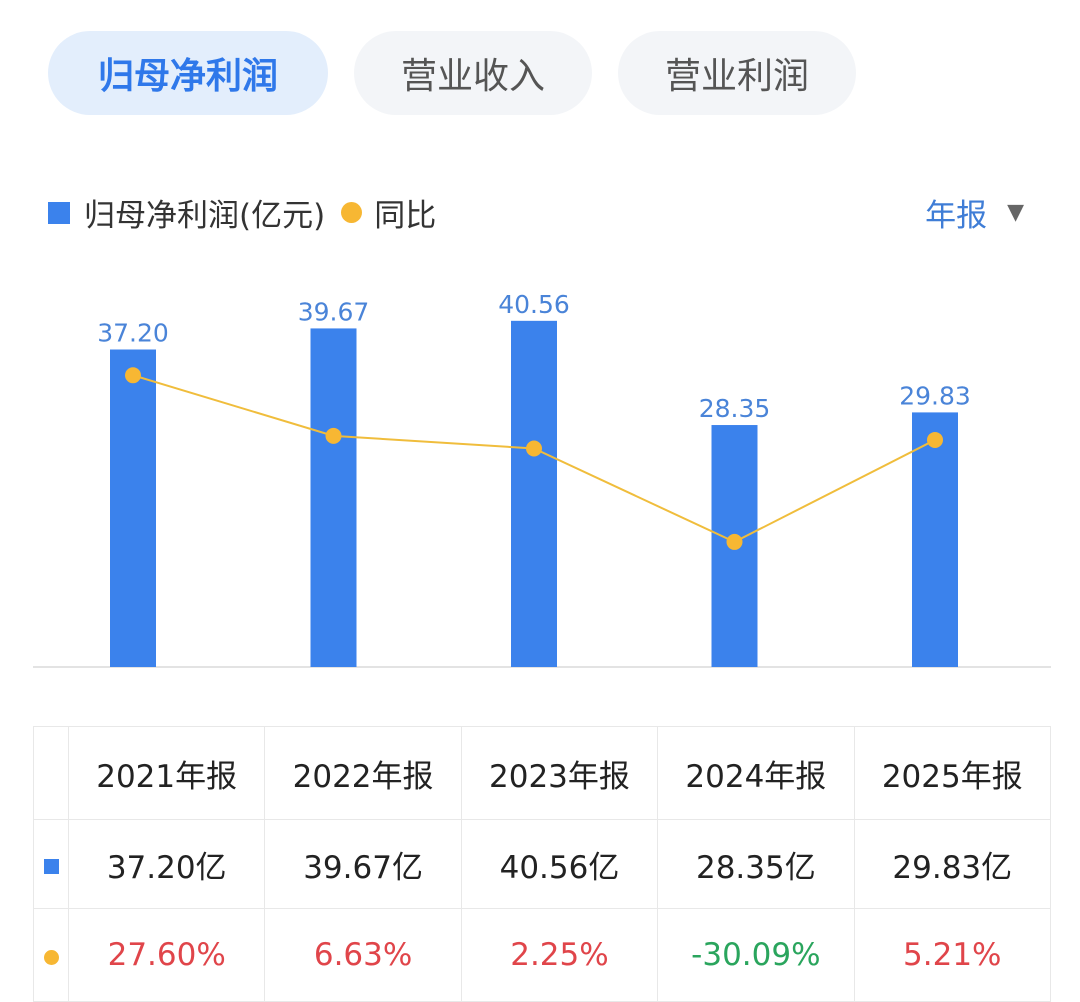 The height and width of the screenshot is (1002, 1080). Describe the element at coordinates (935, 439) in the screenshot. I see `yoy-point-2025年报` at that location.